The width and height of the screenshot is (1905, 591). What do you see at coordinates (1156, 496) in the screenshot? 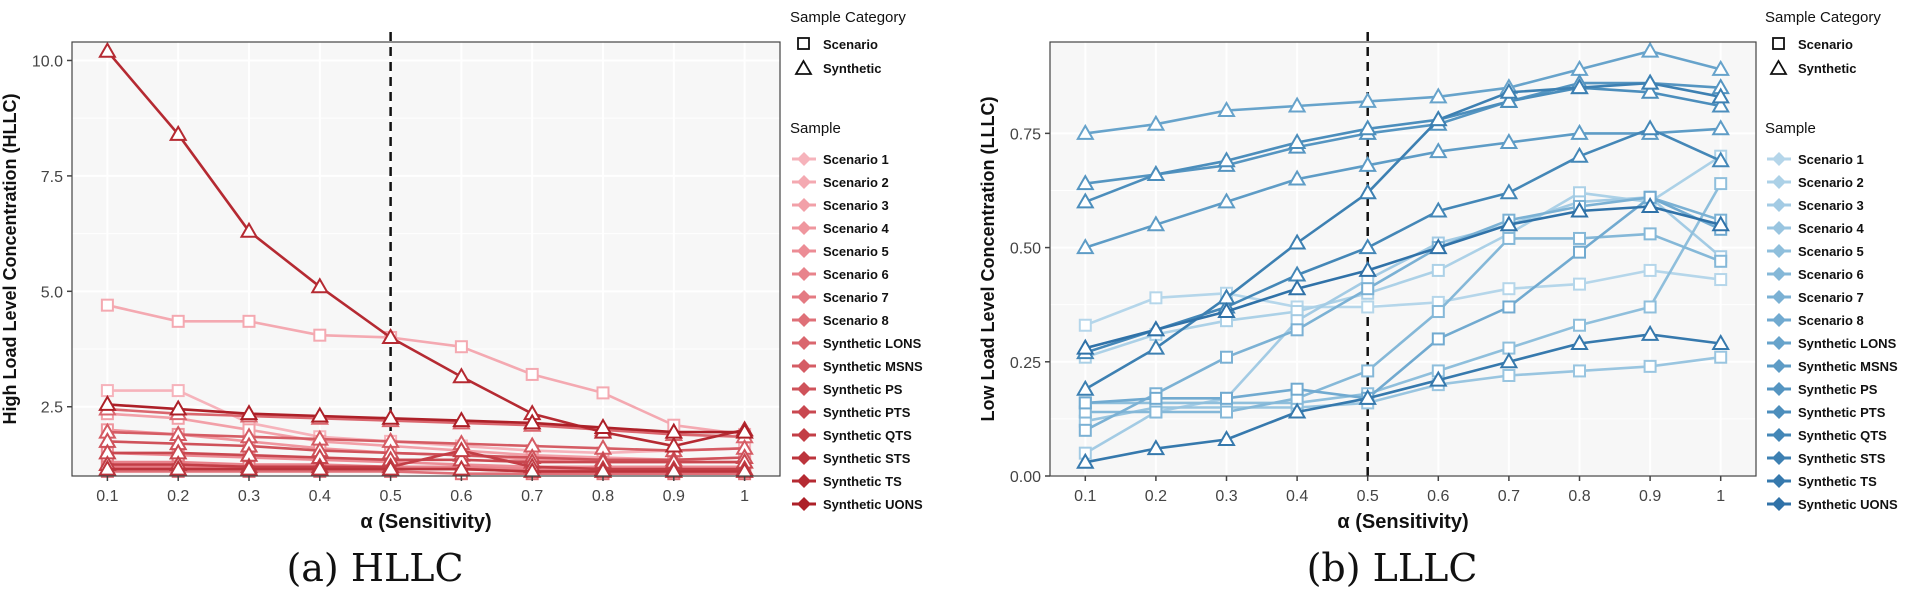
I see `x-tick-label: 0.2` at bounding box center [1156, 496].